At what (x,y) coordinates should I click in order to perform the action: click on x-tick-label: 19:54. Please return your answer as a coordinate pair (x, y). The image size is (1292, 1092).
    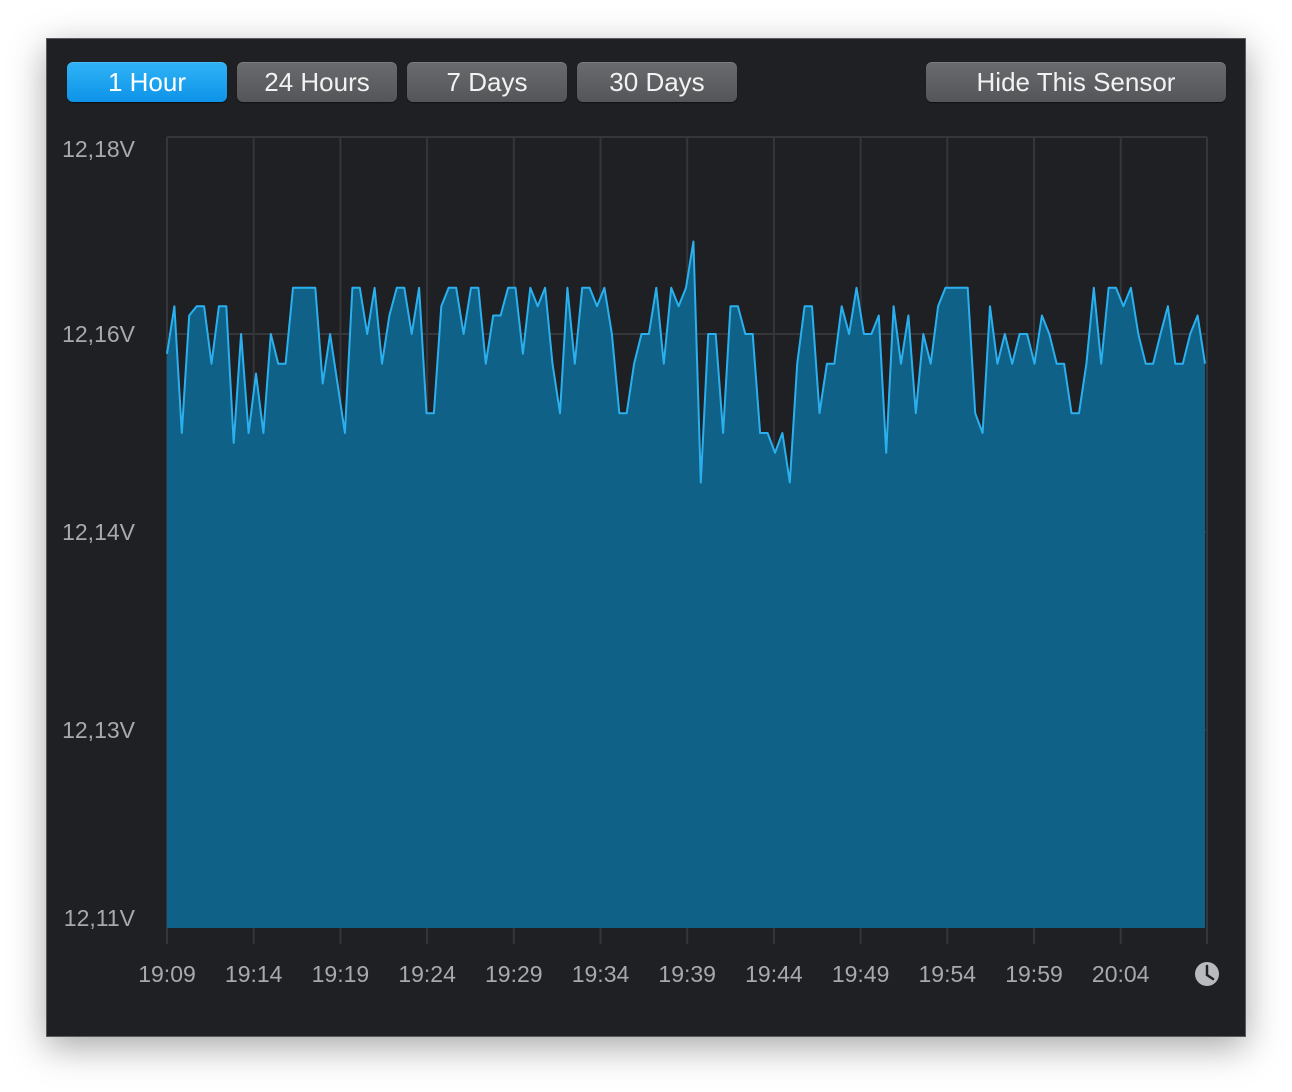
    Looking at the image, I should click on (948, 974).